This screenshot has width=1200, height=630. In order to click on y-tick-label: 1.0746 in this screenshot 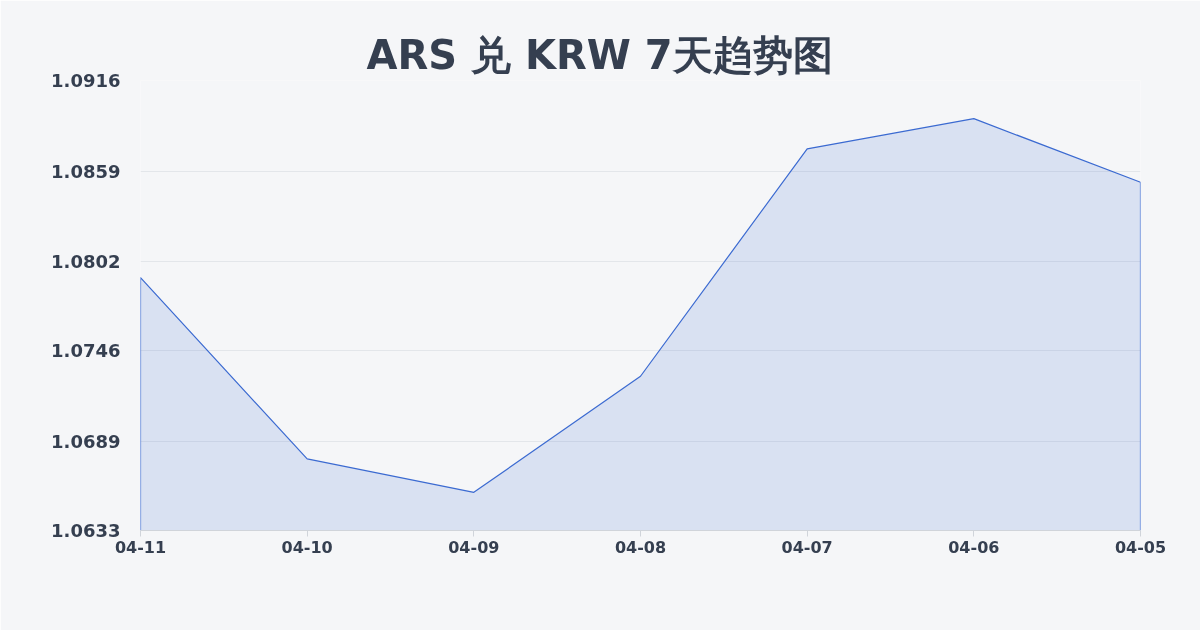, I will do `click(86, 351)`.